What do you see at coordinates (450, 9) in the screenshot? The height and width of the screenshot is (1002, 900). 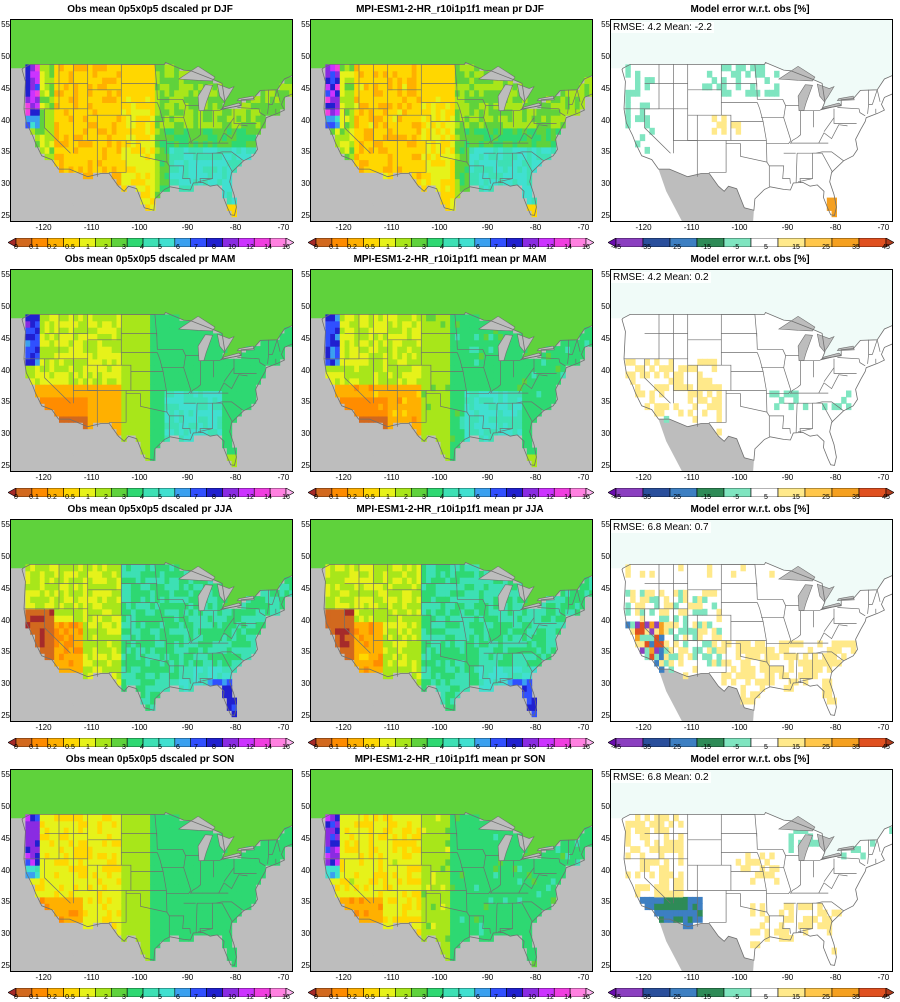 I see `panel-title: MPI-ESM1-2-HR_r10i1p1f1 mean pr DJF` at bounding box center [450, 9].